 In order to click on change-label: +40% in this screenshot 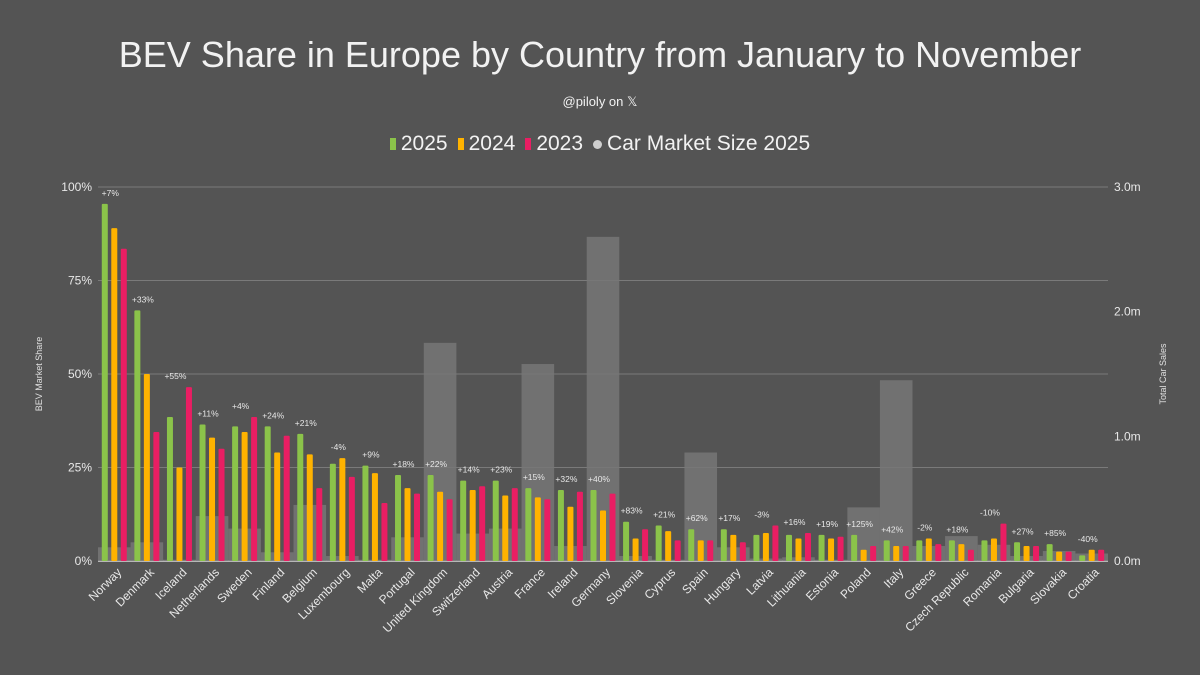, I will do `click(599, 479)`.